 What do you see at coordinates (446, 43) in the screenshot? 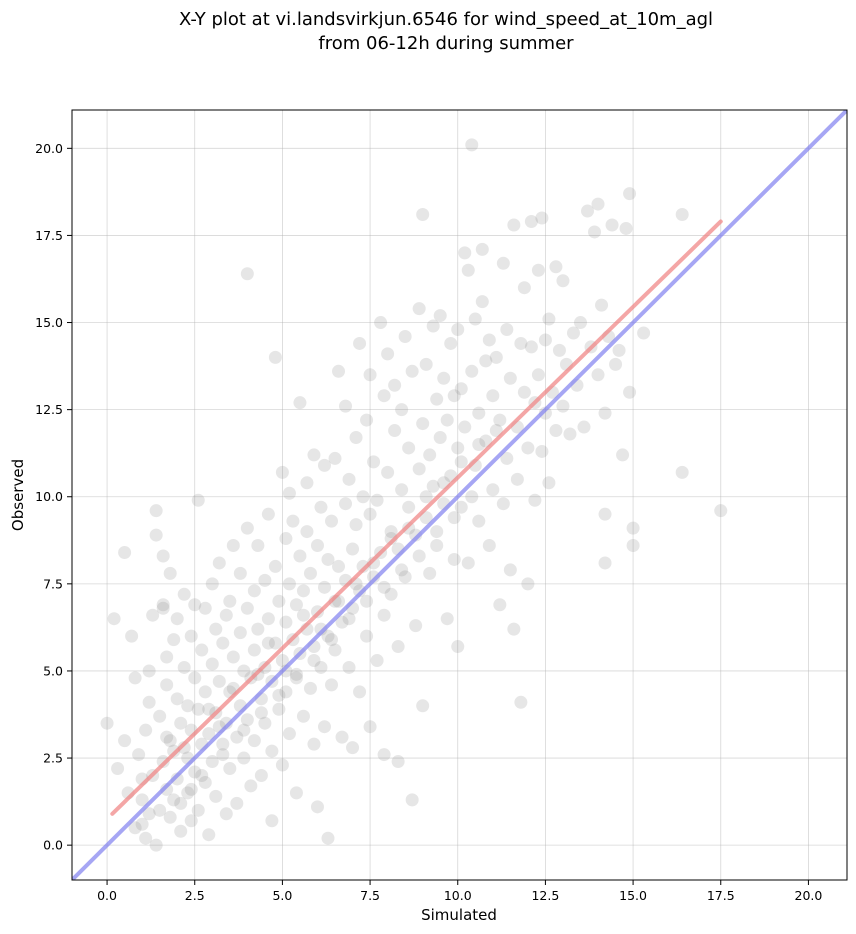
I see `chart-subtitle: from 06-12h during summer` at bounding box center [446, 43].